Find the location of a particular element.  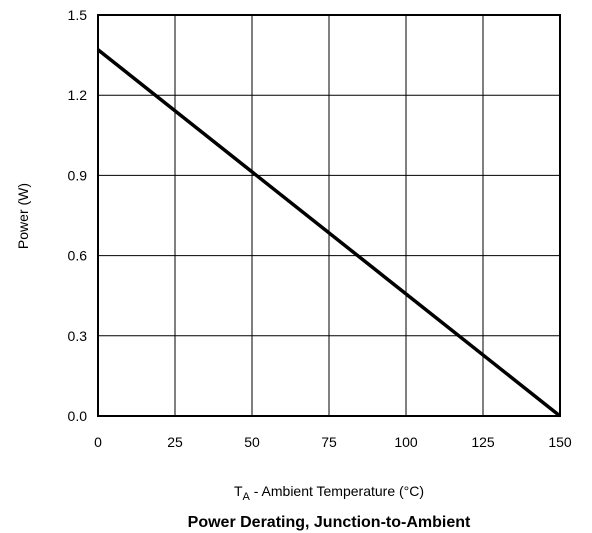

x-tick-label: 50 is located at coordinates (252, 442).